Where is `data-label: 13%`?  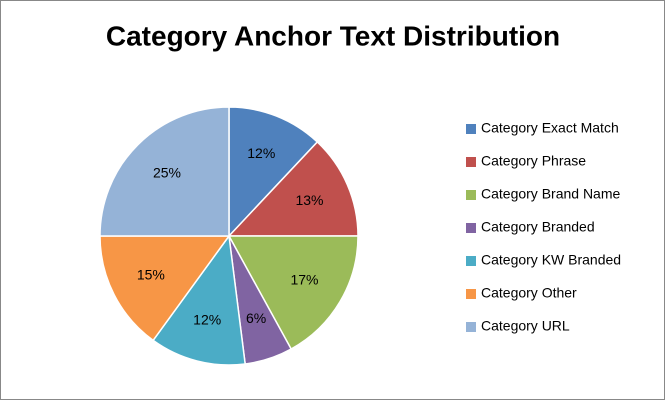
data-label: 13% is located at coordinates (309, 200).